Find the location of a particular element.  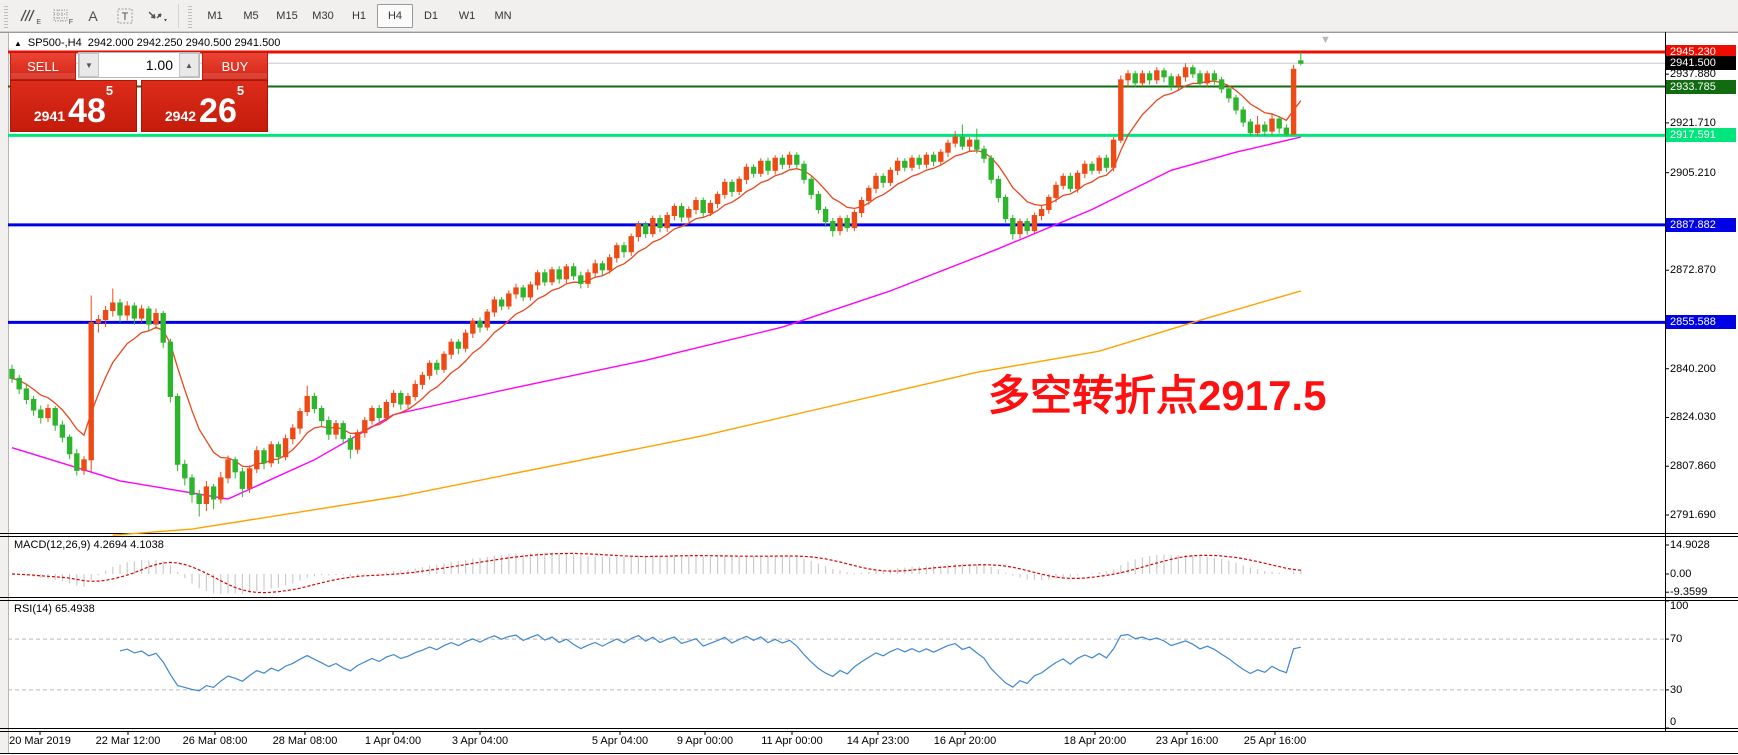

text-box-button: T is located at coordinates (125, 16).